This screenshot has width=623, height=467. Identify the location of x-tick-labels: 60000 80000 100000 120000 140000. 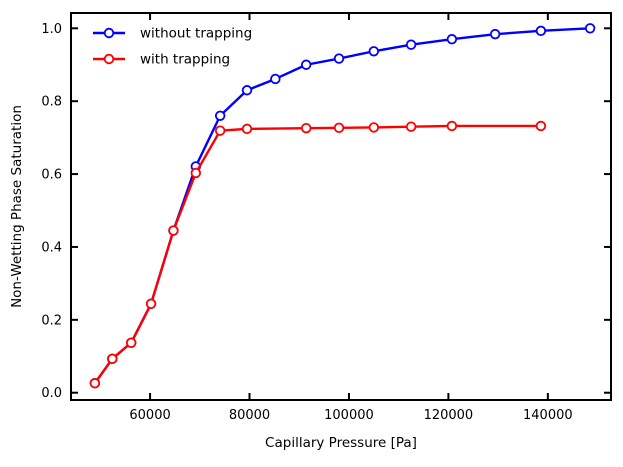
(350, 415).